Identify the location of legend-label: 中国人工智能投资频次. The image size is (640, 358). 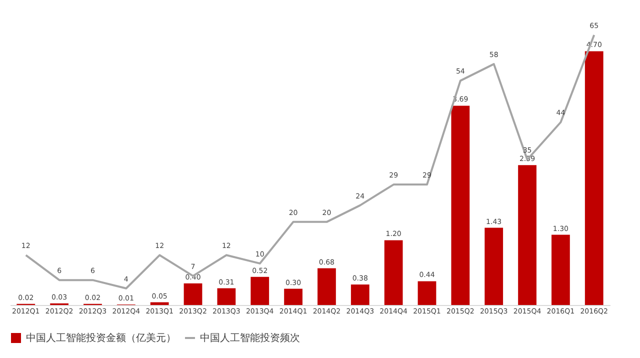
(250, 338).